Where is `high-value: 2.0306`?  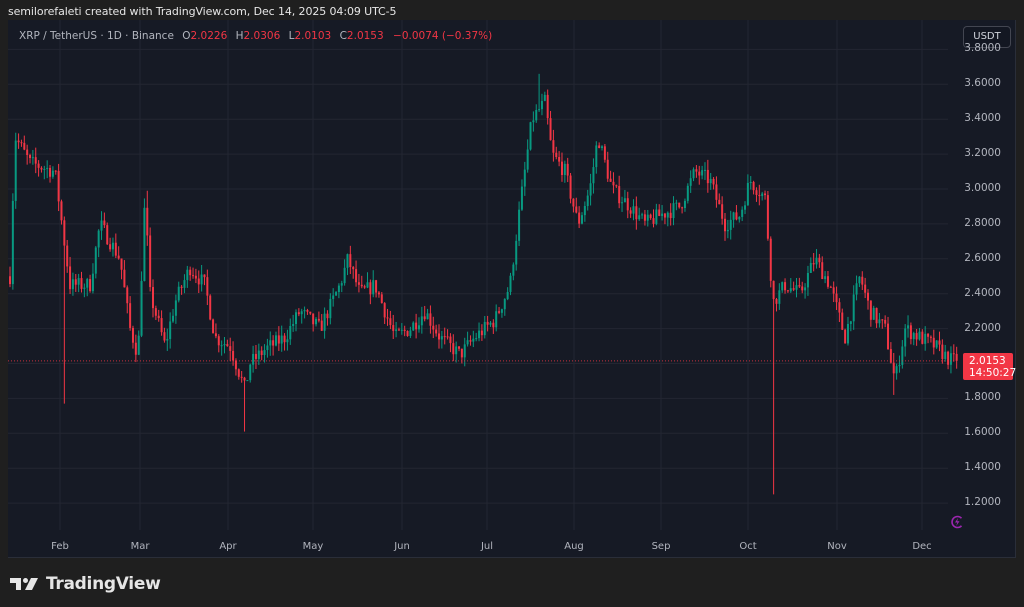 high-value: 2.0306 is located at coordinates (262, 36).